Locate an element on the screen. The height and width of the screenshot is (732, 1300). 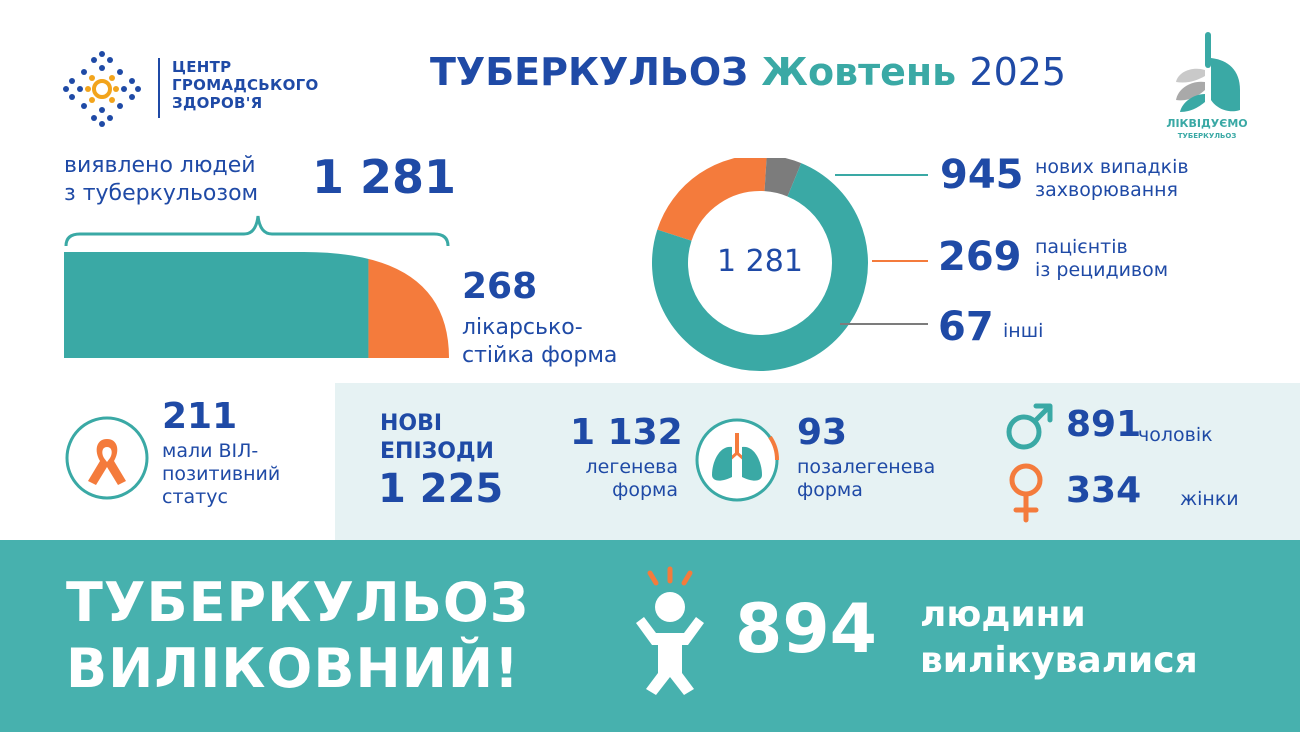
lungs-icon is located at coordinates (737, 460).